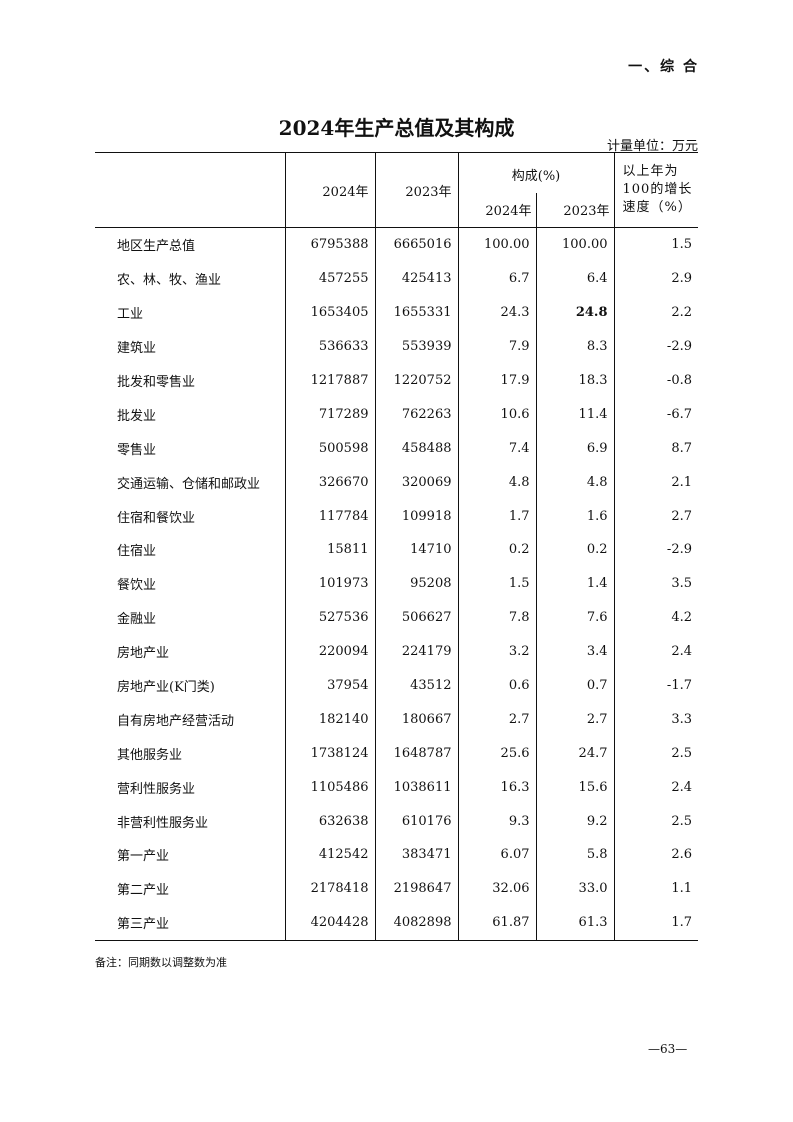  I want to click on value-2024: 117784, so click(329, 516).